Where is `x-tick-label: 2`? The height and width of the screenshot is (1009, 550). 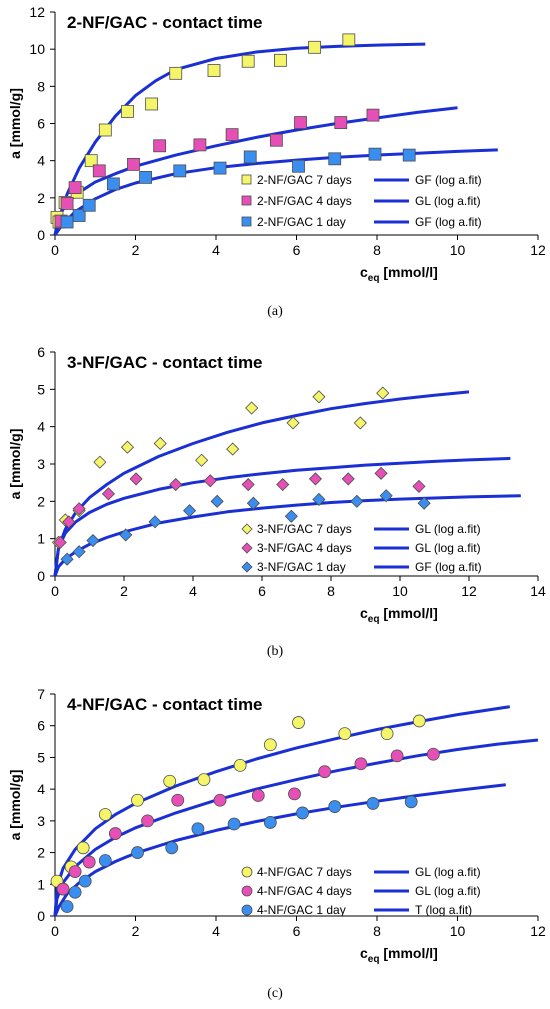 x-tick-label: 2 is located at coordinates (124, 591).